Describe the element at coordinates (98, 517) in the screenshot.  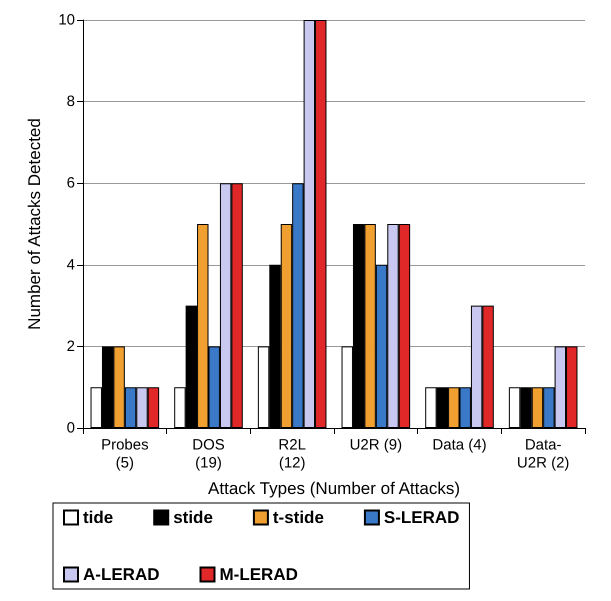
I see `legend-label: tide` at that location.